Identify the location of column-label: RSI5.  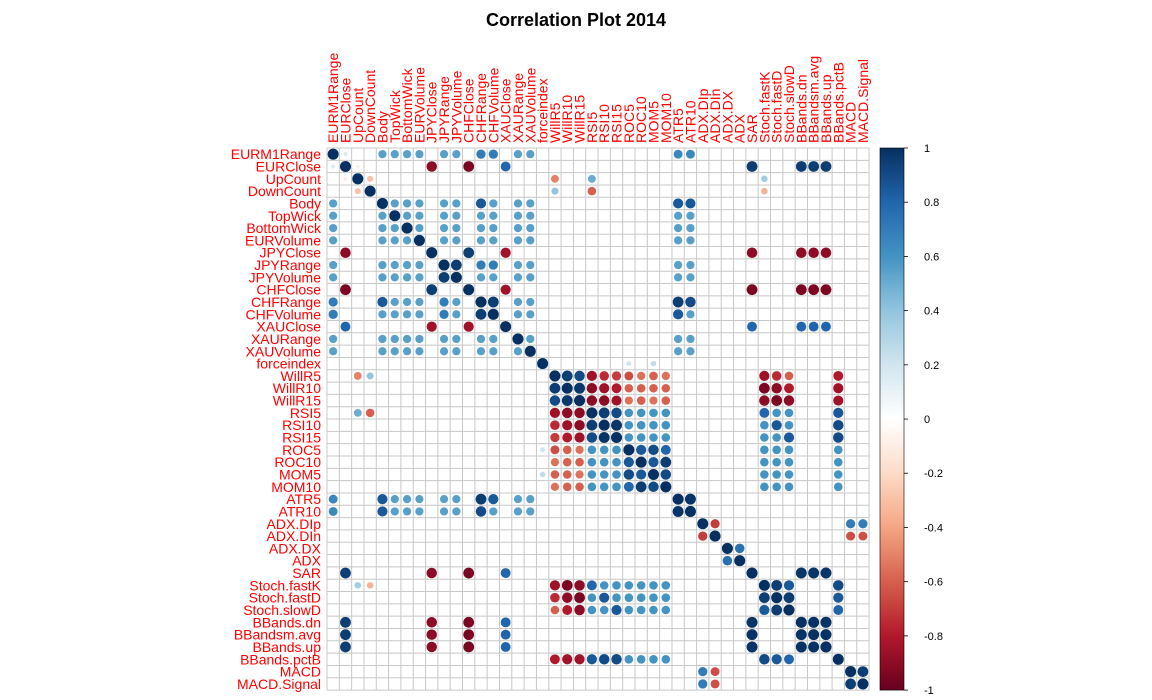
(592, 127).